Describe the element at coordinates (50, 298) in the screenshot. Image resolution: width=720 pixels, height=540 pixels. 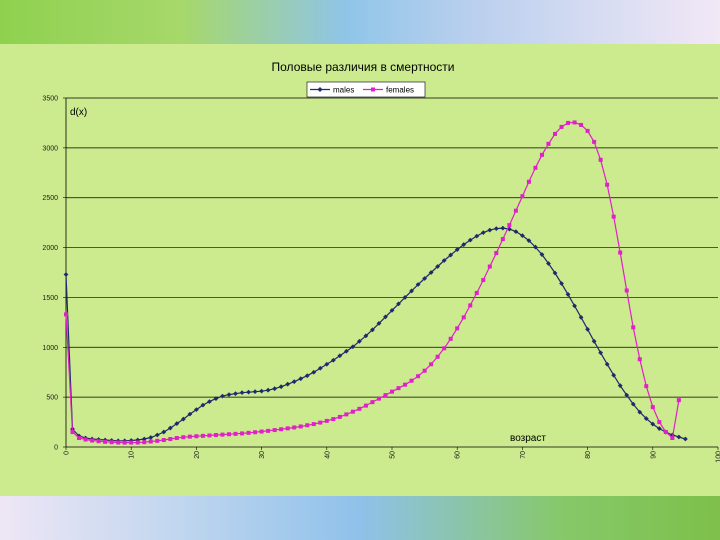
I see `y-tick-label-1500: 1500` at that location.